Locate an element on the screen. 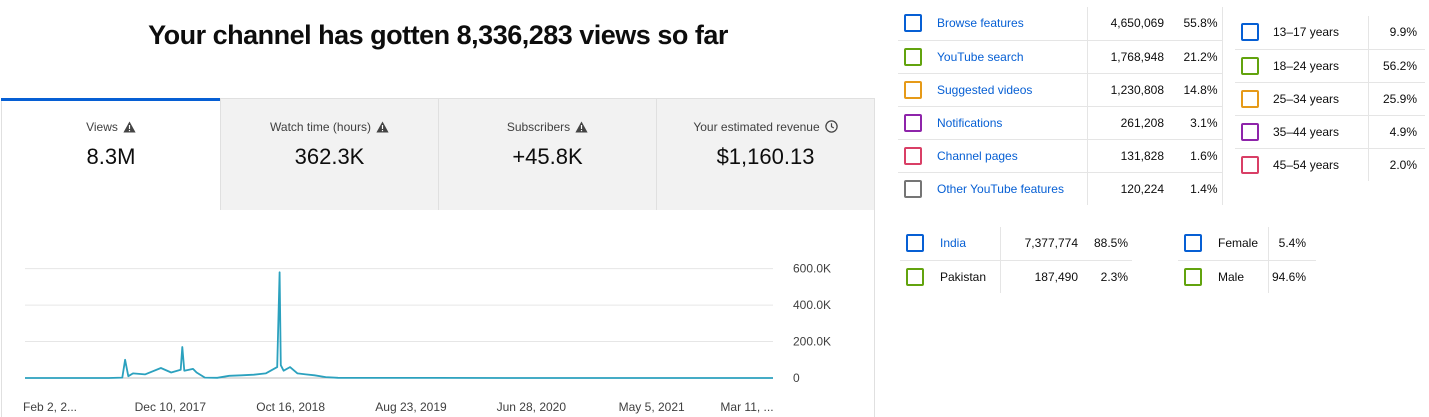 This screenshot has width=1429, height=417. geography-count: 187,490 is located at coordinates (1056, 276).